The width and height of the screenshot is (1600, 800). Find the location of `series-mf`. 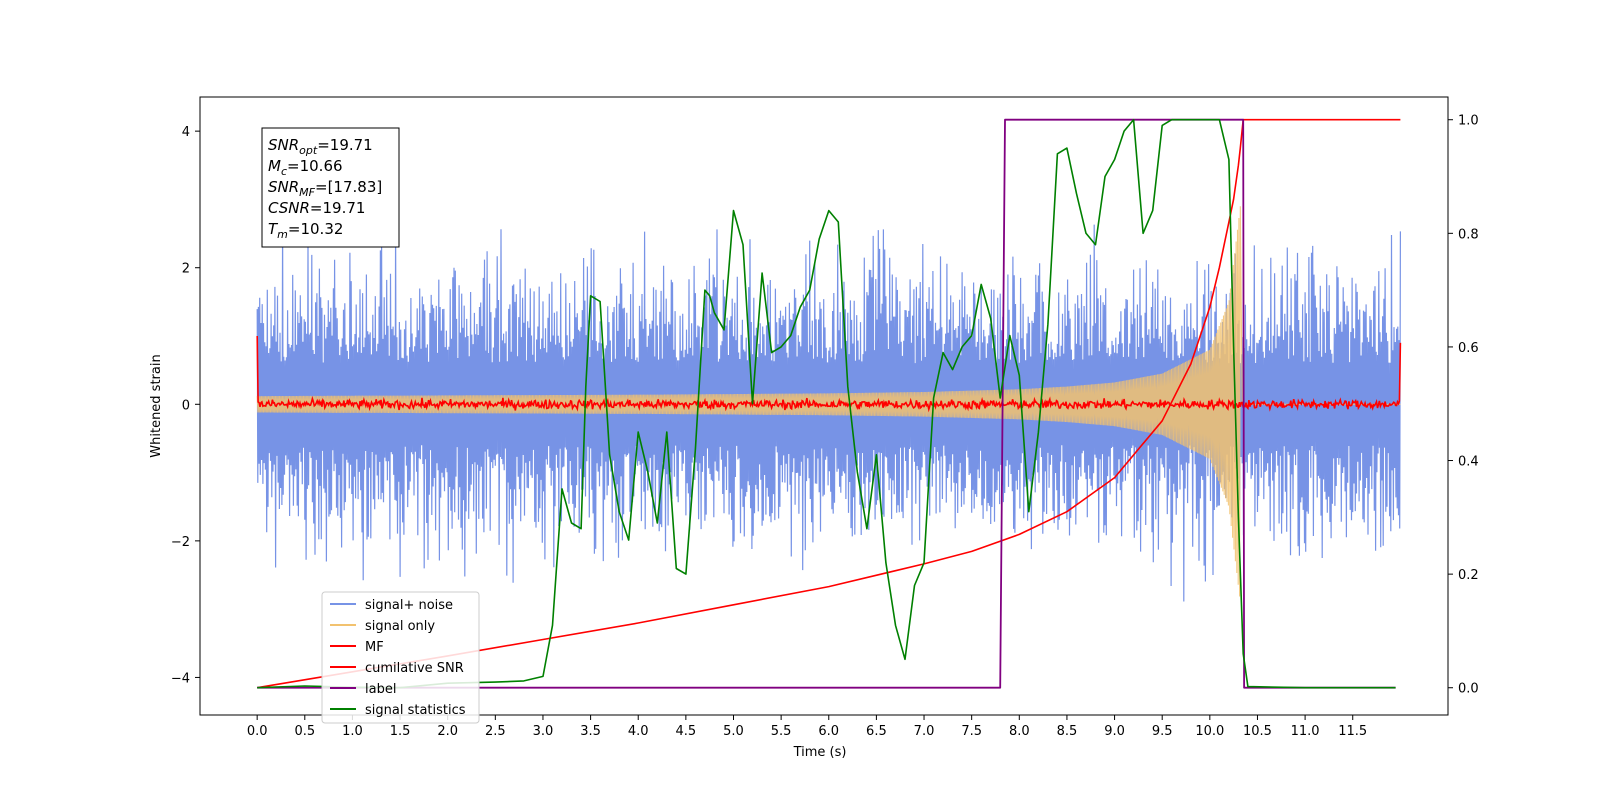

series-mf is located at coordinates (829, 374).